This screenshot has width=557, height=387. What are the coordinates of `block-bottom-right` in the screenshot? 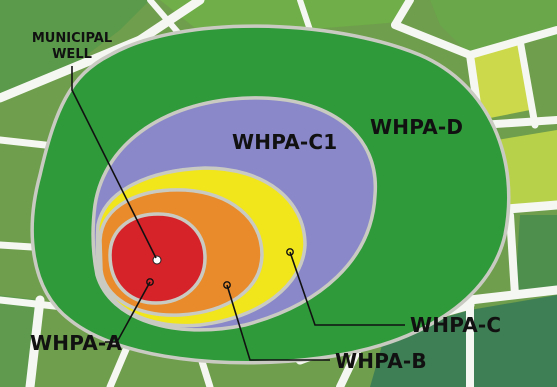 It's located at (463, 341).